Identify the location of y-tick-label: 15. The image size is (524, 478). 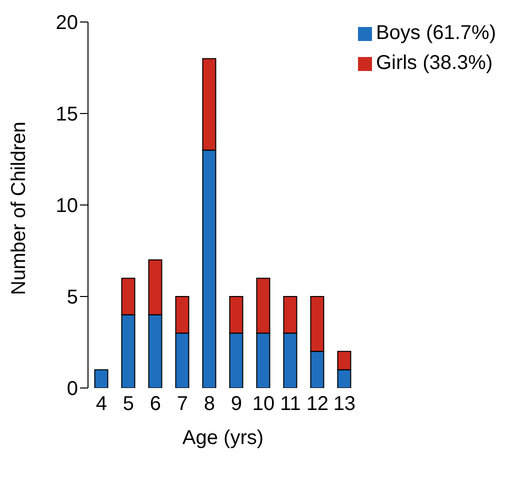
(67, 115).